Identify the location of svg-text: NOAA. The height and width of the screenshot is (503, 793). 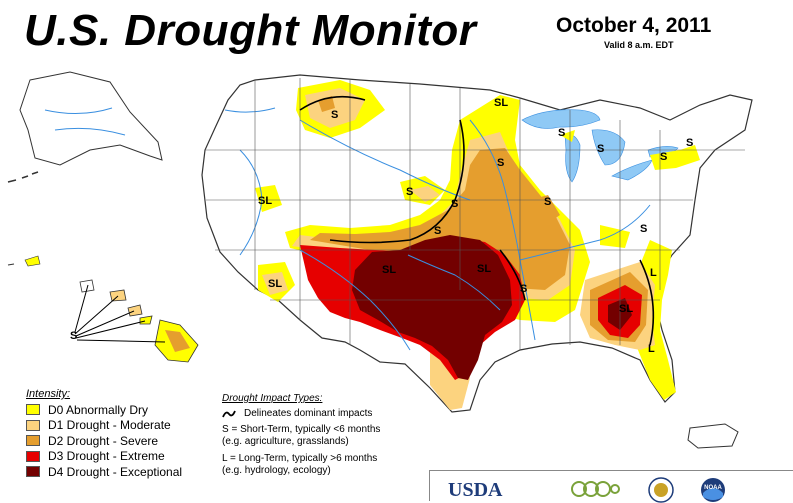
(713, 488).